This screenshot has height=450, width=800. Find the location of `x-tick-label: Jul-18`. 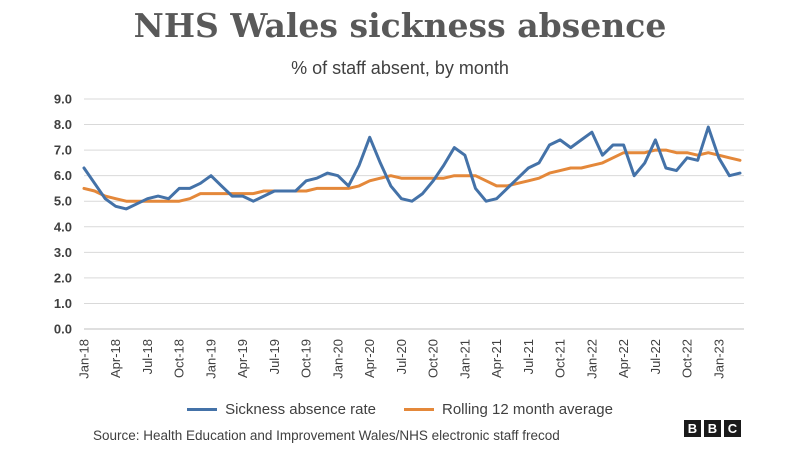

x-tick-label: Jul-18 is located at coordinates (147, 356).